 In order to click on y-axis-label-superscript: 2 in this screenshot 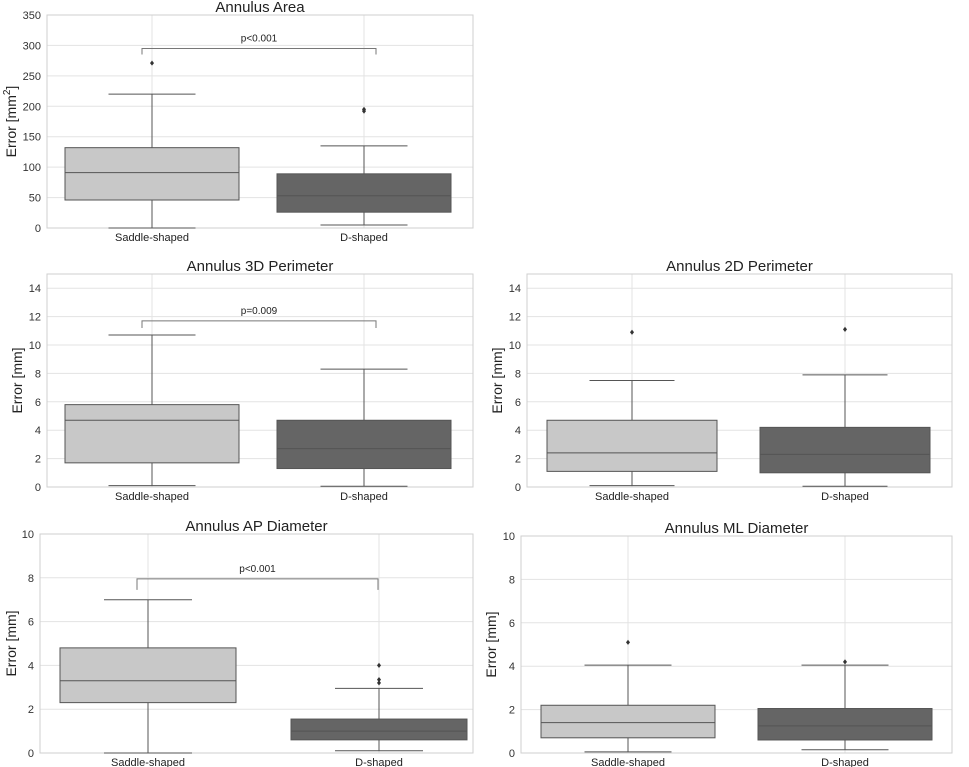, I will do `click(7, 92)`.